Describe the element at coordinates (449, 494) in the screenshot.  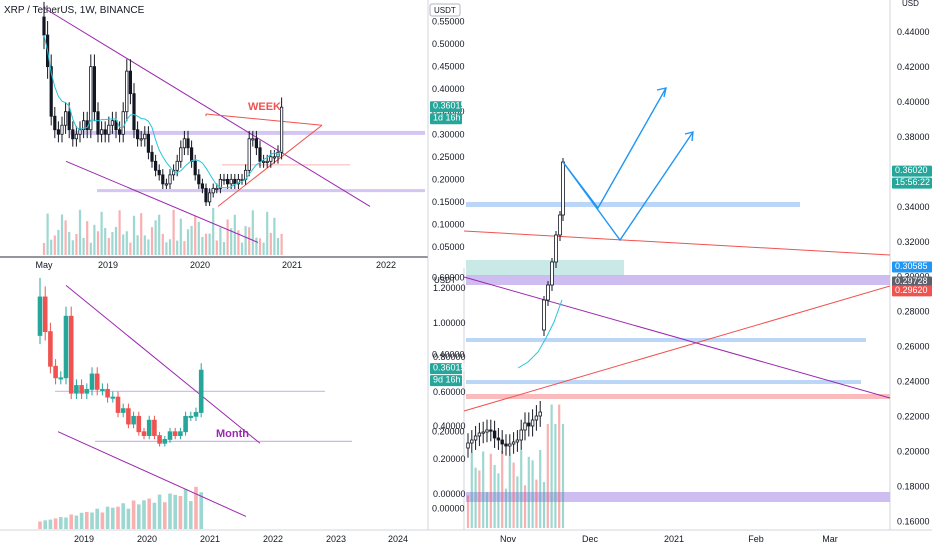
I see `daily-inner-y-tick: 0.00000` at that location.